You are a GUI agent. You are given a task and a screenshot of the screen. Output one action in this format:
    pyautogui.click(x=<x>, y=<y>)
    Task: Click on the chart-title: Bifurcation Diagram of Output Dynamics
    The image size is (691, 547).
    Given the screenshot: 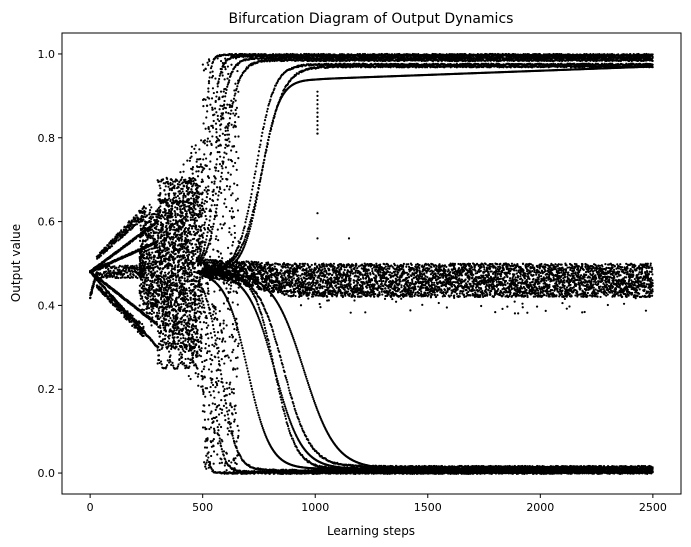 What is the action you would take?
    pyautogui.click(x=371, y=19)
    